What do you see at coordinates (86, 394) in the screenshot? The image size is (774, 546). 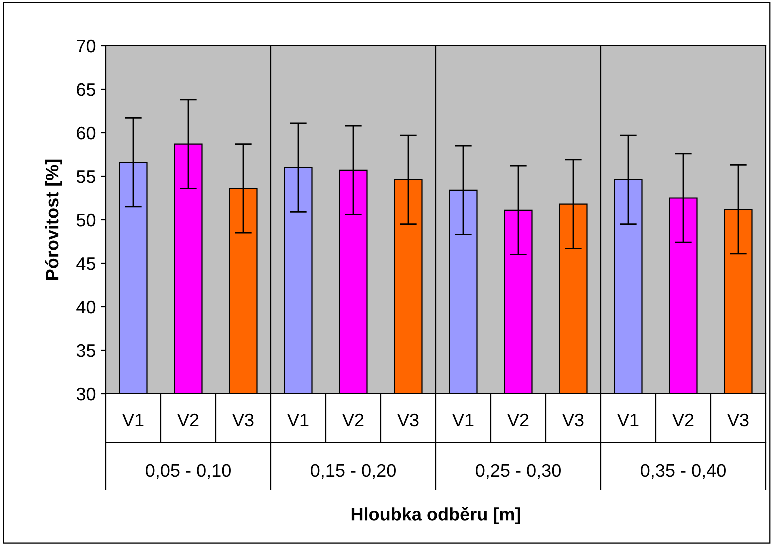 I see `y-tick-label: 30` at bounding box center [86, 394].